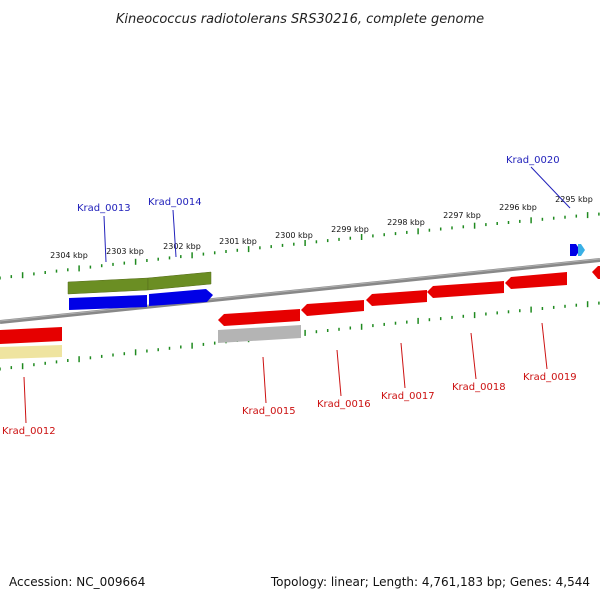 The image size is (600, 600). What do you see at coordinates (350, 229) in the screenshot?
I see `tick-label-2299: 2299 kbp` at bounding box center [350, 229].